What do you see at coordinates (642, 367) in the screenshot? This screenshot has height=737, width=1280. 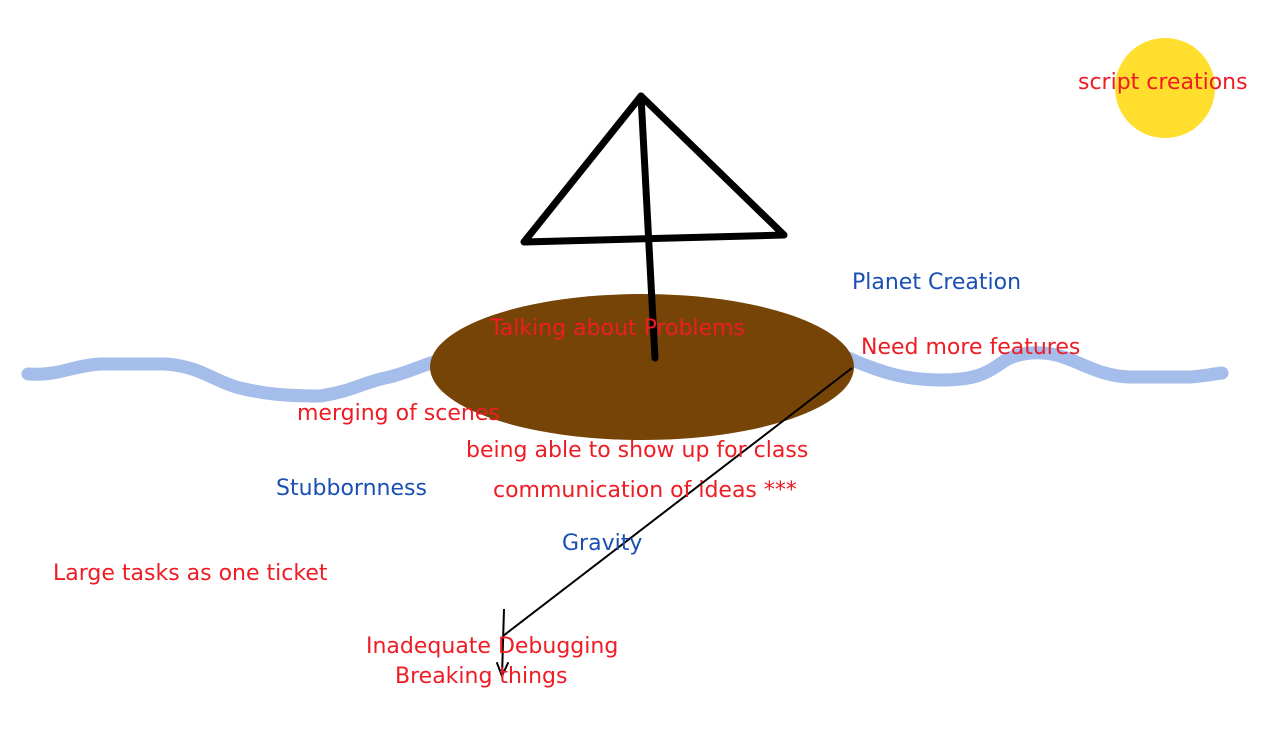 I see `island-icon` at bounding box center [642, 367].